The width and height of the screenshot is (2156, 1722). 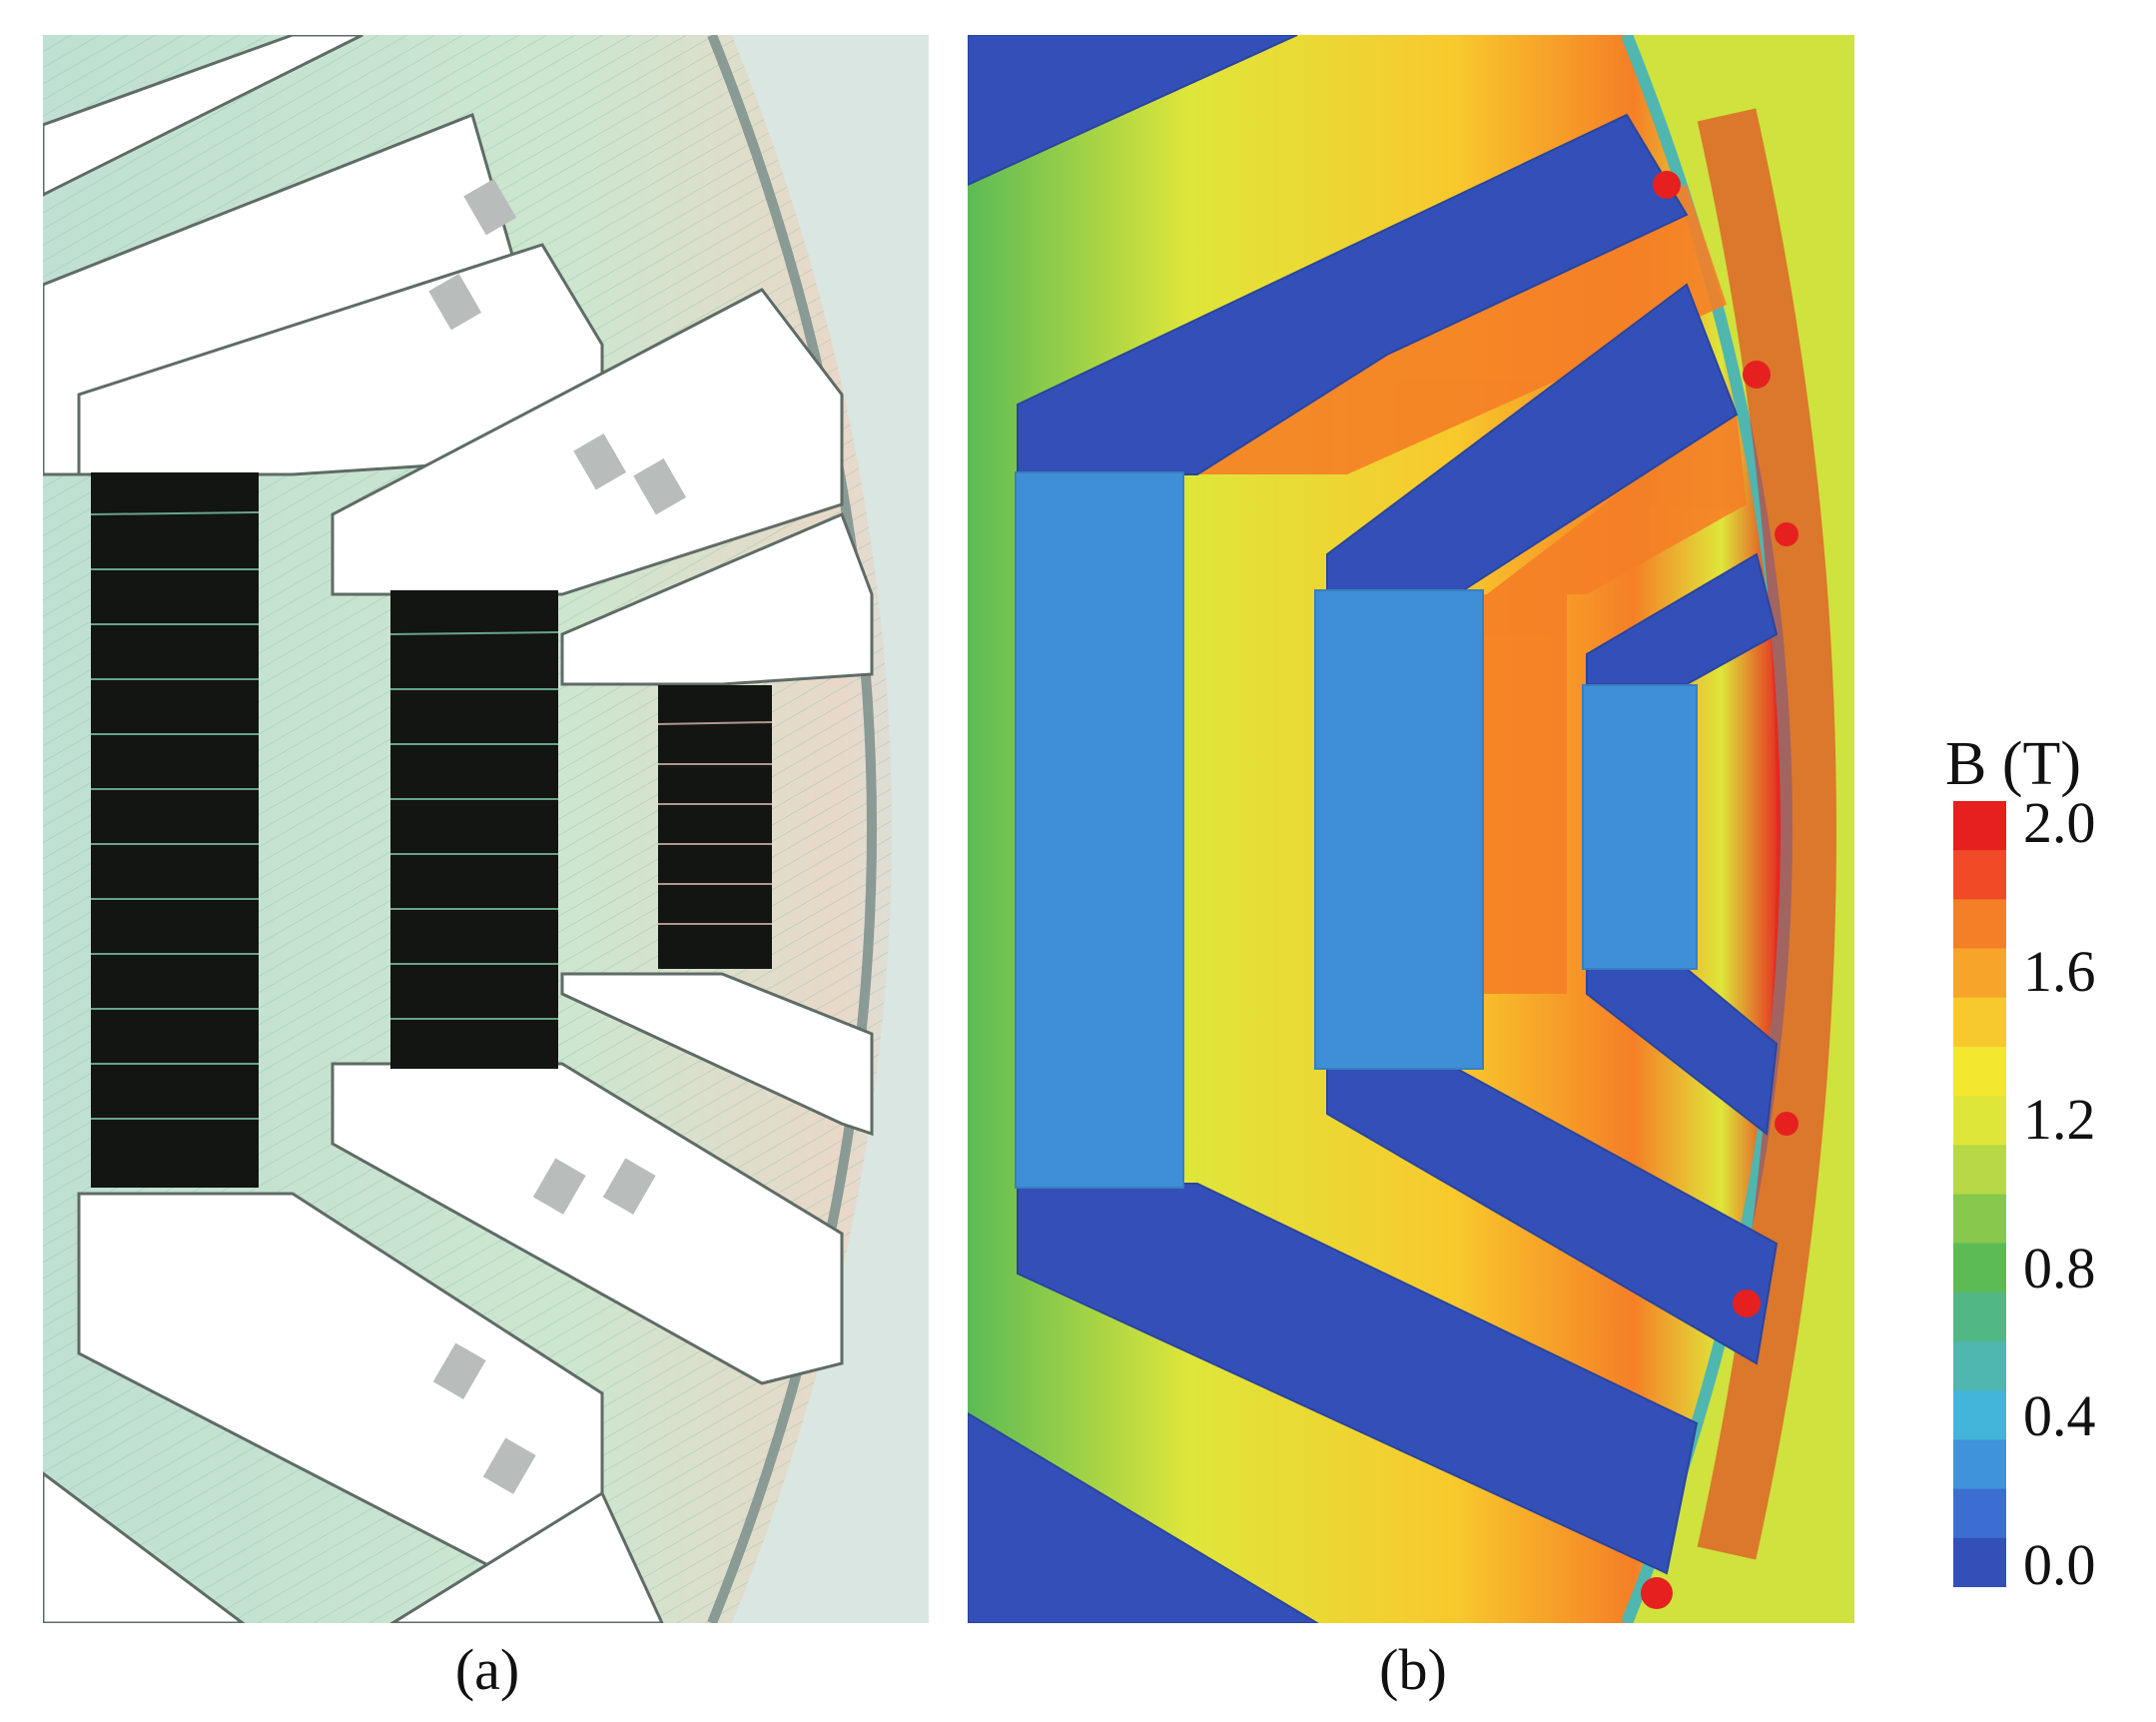 What do you see at coordinates (487, 1669) in the screenshot?
I see `caption-a: (a)` at bounding box center [487, 1669].